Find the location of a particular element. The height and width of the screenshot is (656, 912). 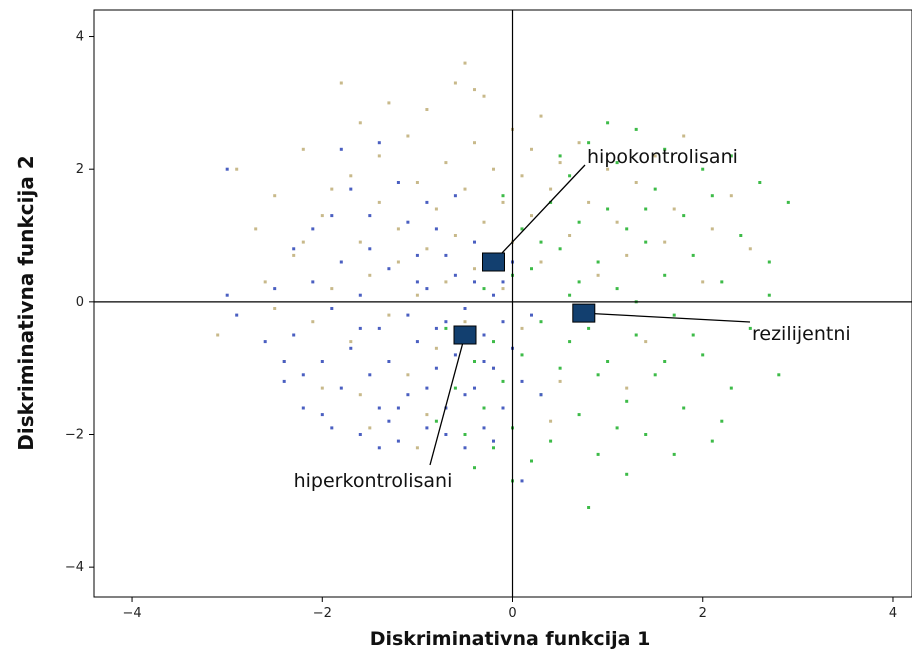

y-tick-label: 0 is located at coordinates (80, 302).